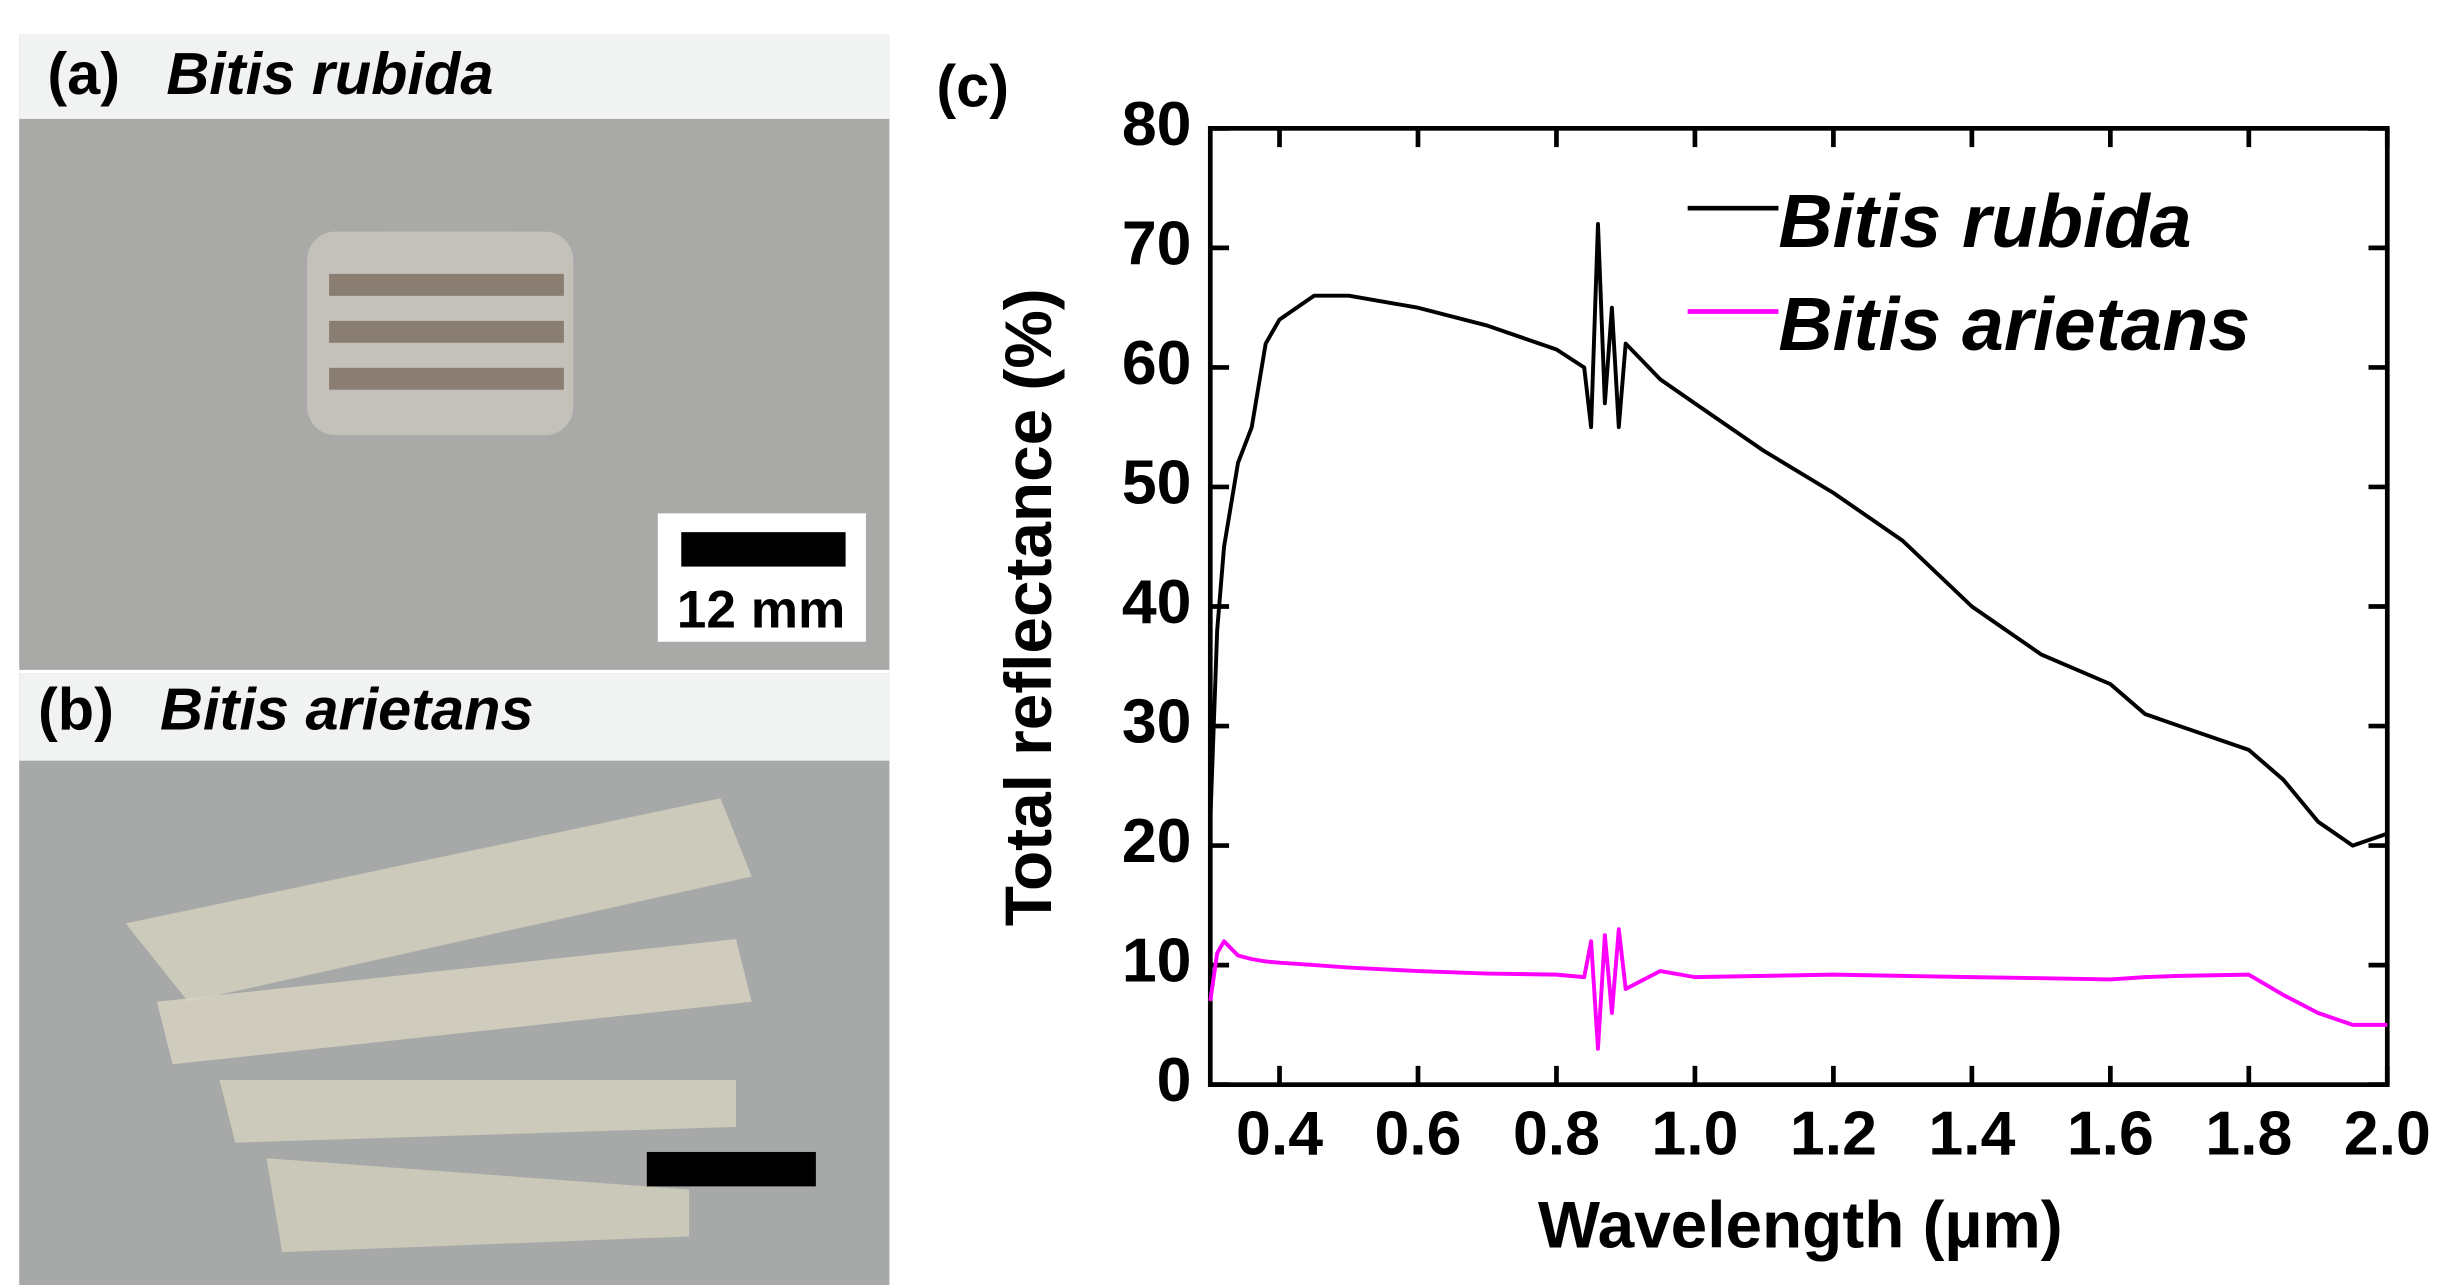 The width and height of the screenshot is (2455, 1285). What do you see at coordinates (1028, 607) in the screenshot?
I see `y-axis-label: Total reflectance (%)` at bounding box center [1028, 607].